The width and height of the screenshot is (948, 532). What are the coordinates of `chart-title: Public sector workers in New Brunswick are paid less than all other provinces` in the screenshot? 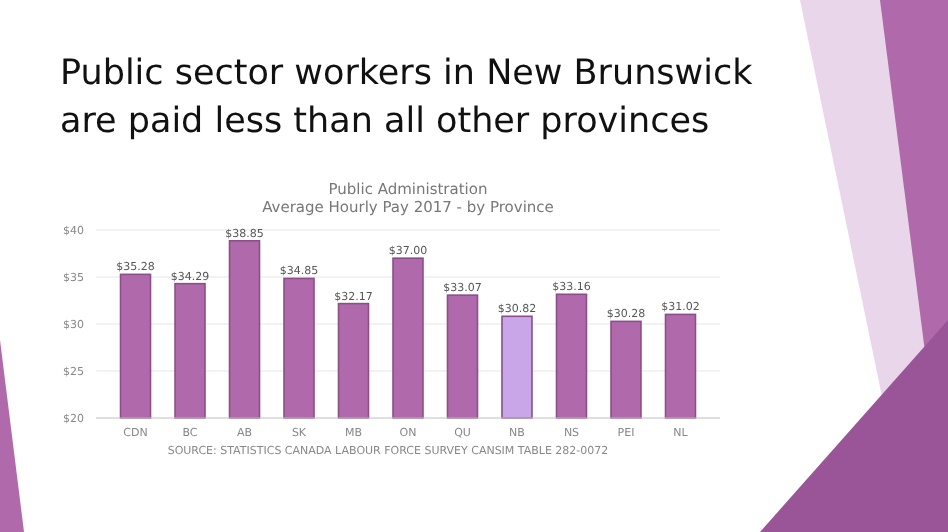 It's located at (407, 98).